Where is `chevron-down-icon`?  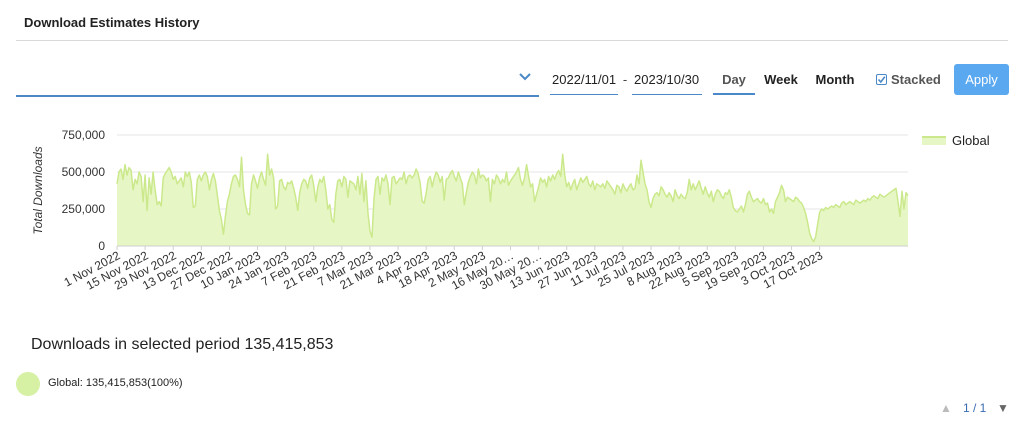
chevron-down-icon is located at coordinates (525, 77).